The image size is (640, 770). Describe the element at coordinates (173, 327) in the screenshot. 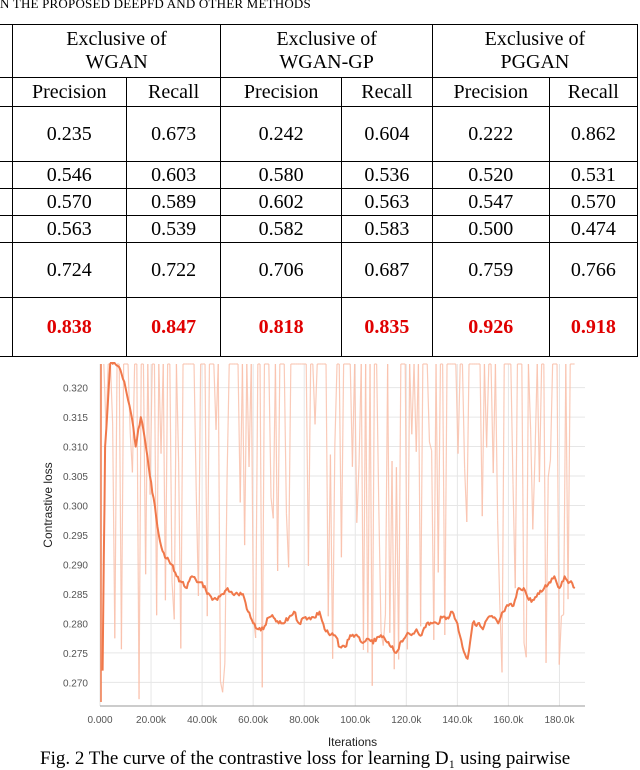

I see `table-cell-best: 0.847` at that location.